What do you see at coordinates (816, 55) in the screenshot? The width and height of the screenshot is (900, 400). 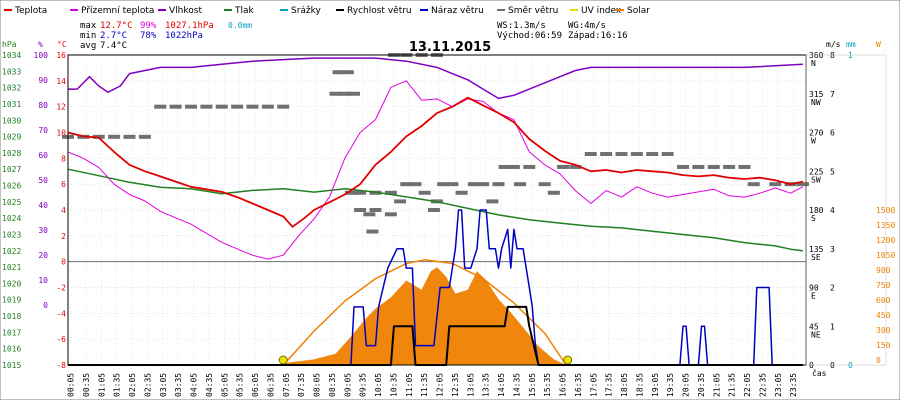 I see `deg-tick-label: 360` at bounding box center [816, 55].